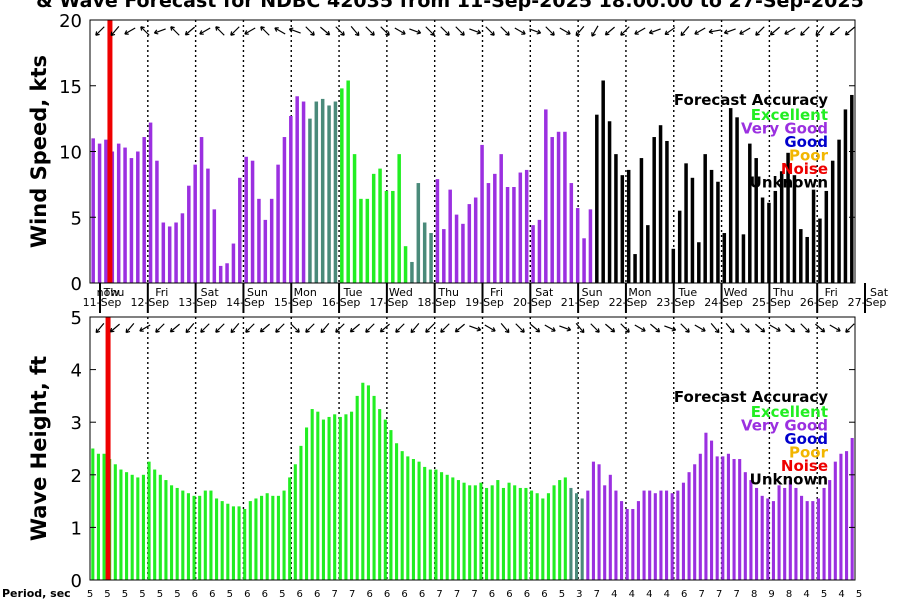 Image resolution: width=900 pixels, height=600 pixels. What do you see at coordinates (70, 21) in the screenshot?
I see `ytick-label: 20` at bounding box center [70, 21].